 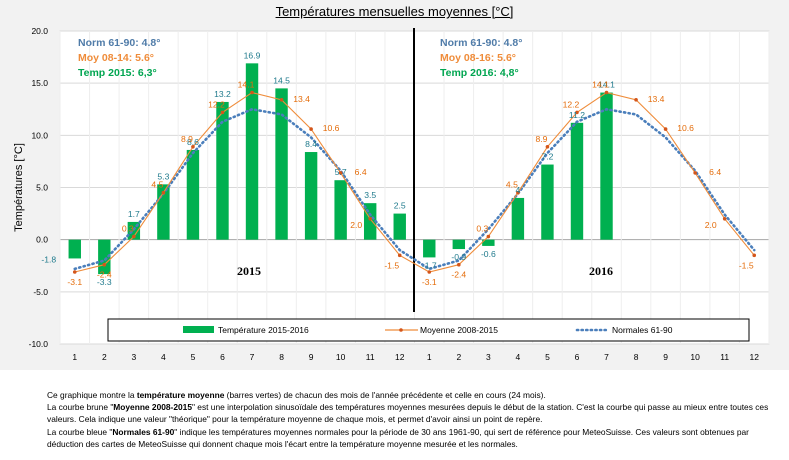 What do you see at coordinates (39, 344) in the screenshot?
I see `y-tick-label: -10.0` at bounding box center [39, 344].